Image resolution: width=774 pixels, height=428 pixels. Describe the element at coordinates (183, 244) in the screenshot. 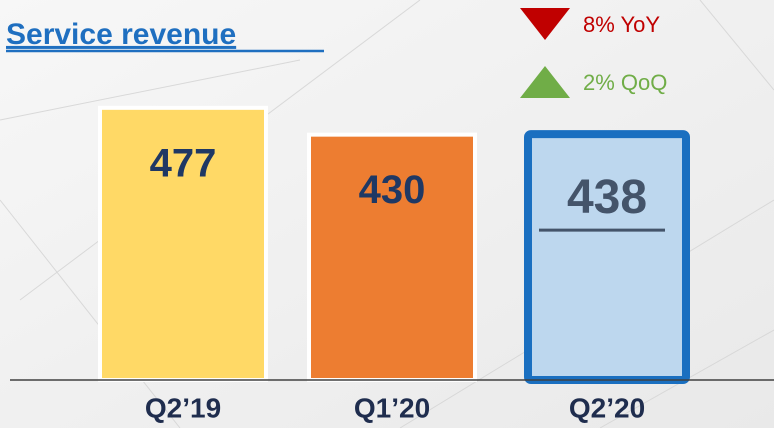

I see `bar` at that location.